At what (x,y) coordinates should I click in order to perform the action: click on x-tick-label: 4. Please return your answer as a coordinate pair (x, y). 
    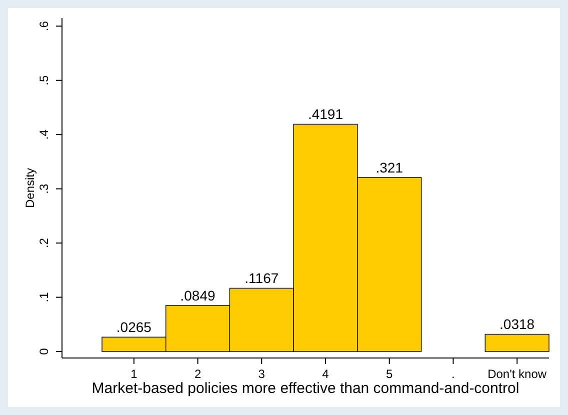
    Looking at the image, I should click on (326, 373).